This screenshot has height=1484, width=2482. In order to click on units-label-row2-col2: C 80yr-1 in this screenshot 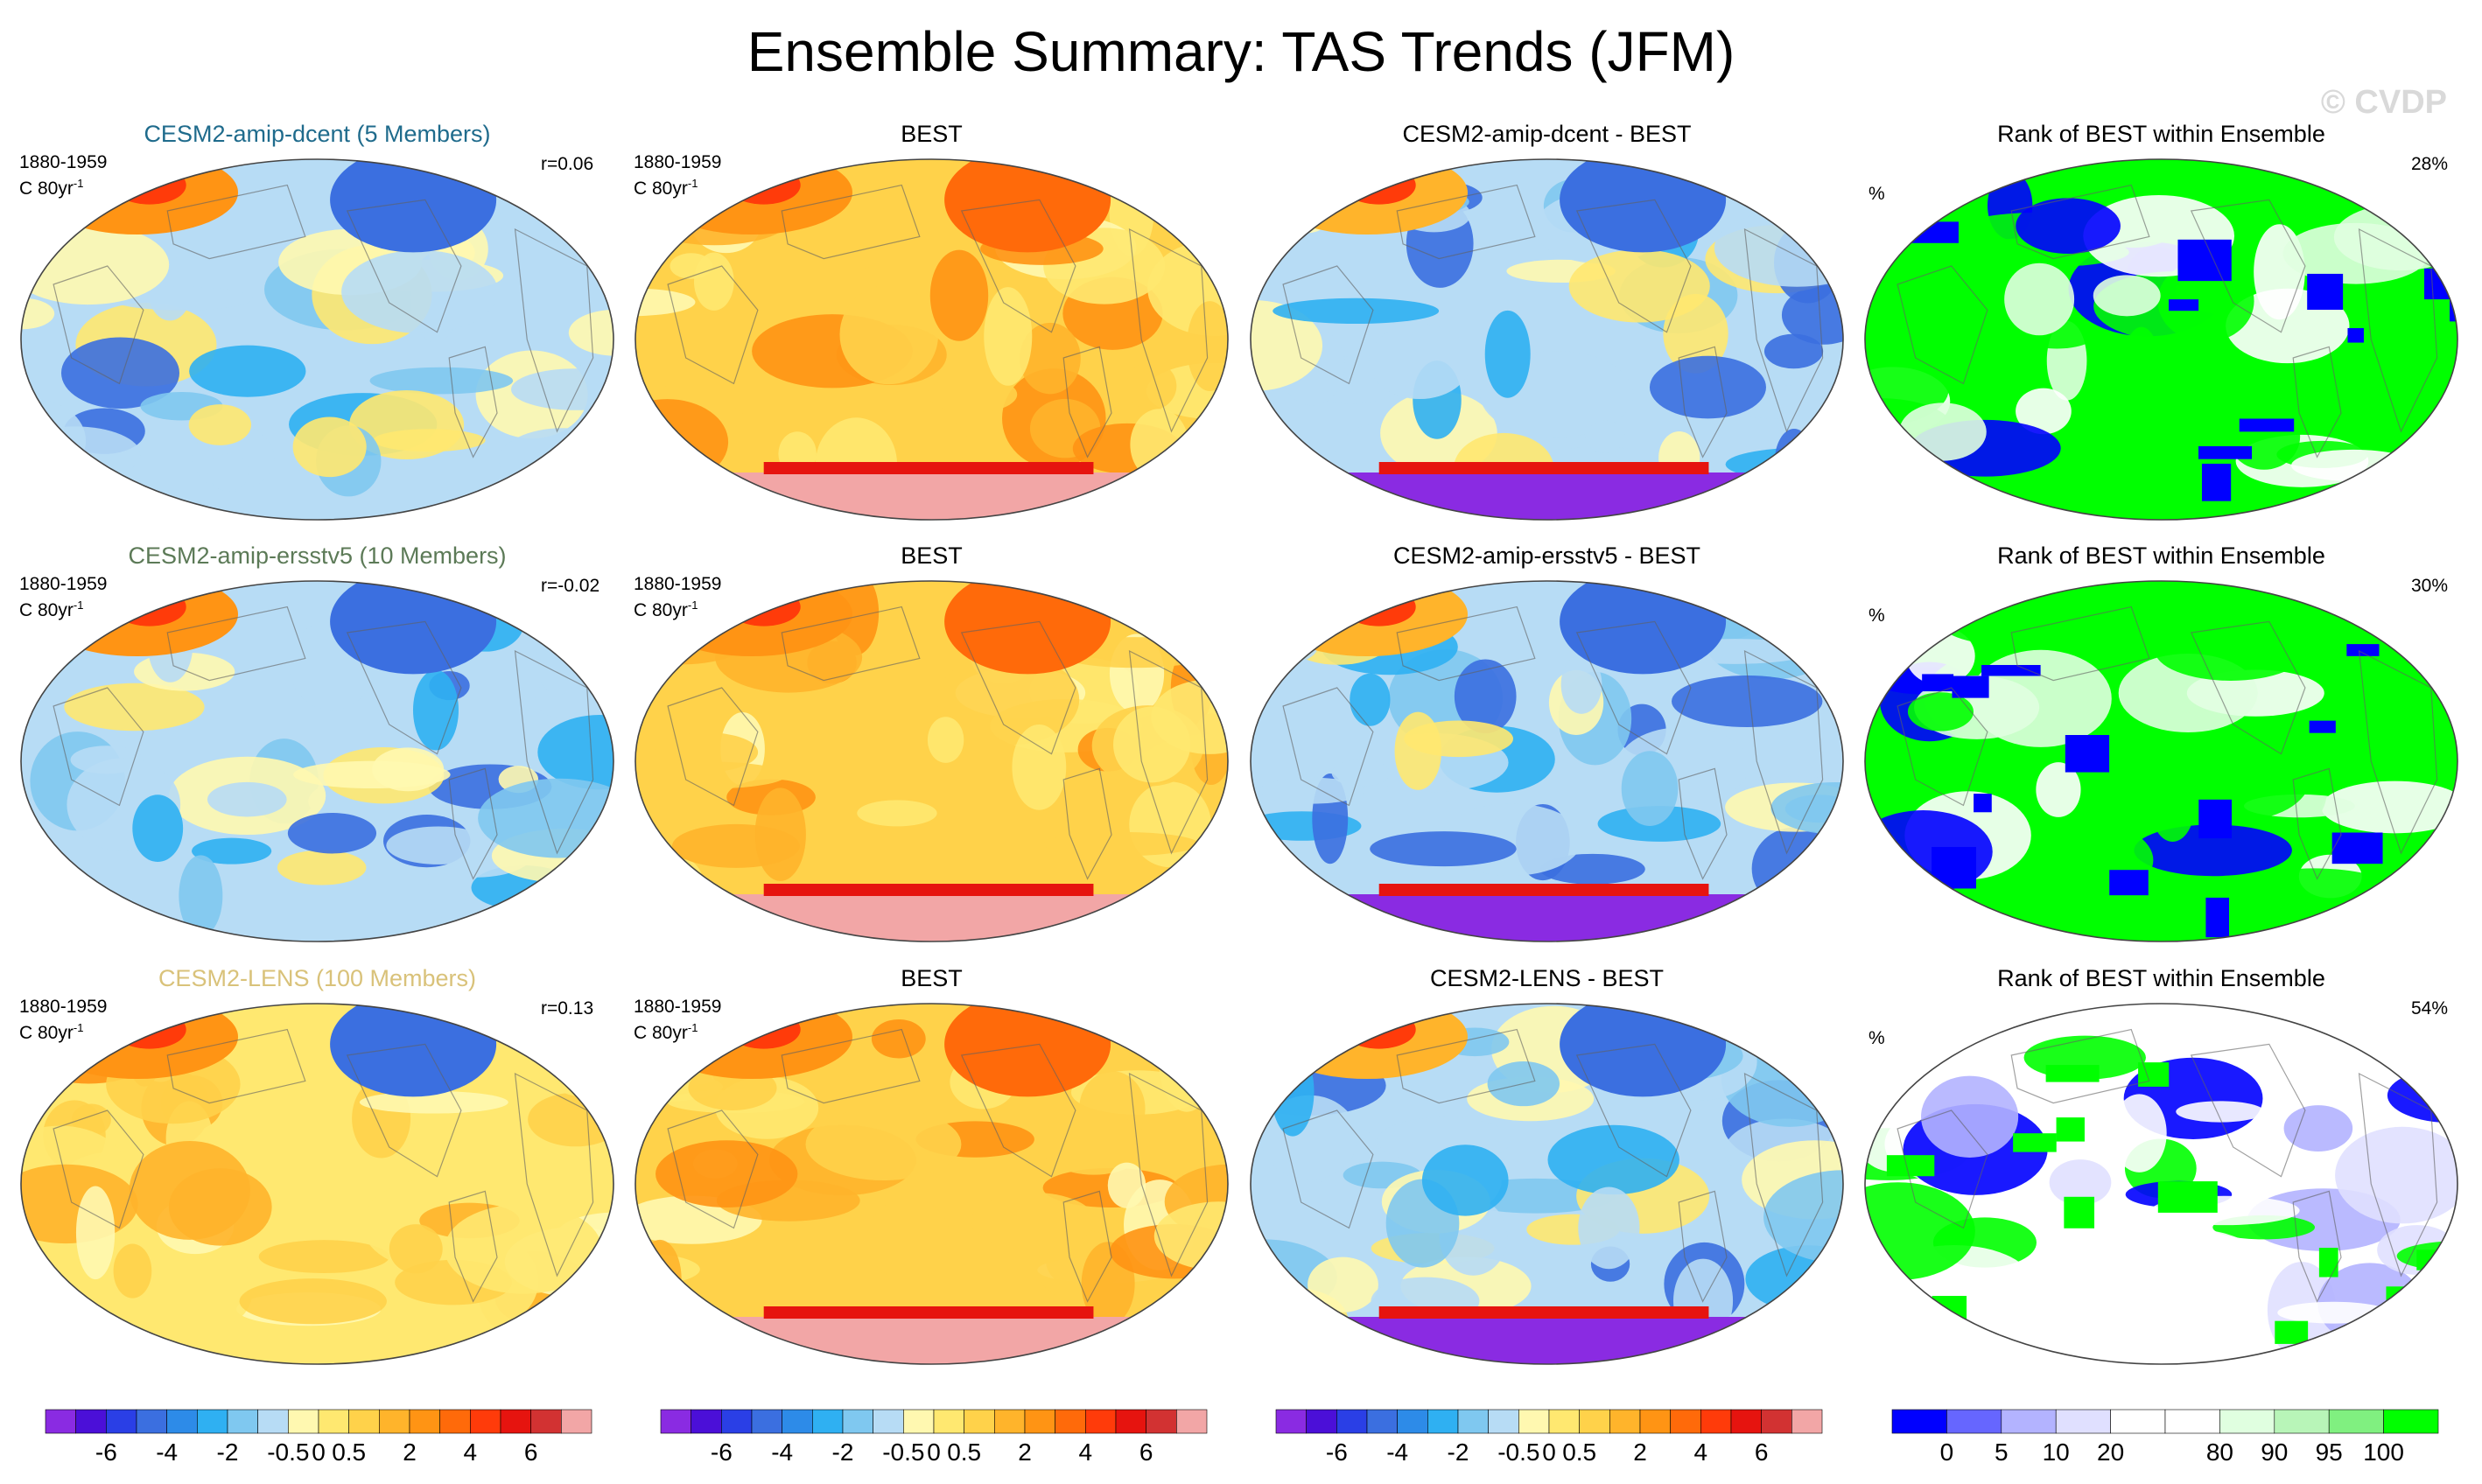, I will do `click(666, 608)`.